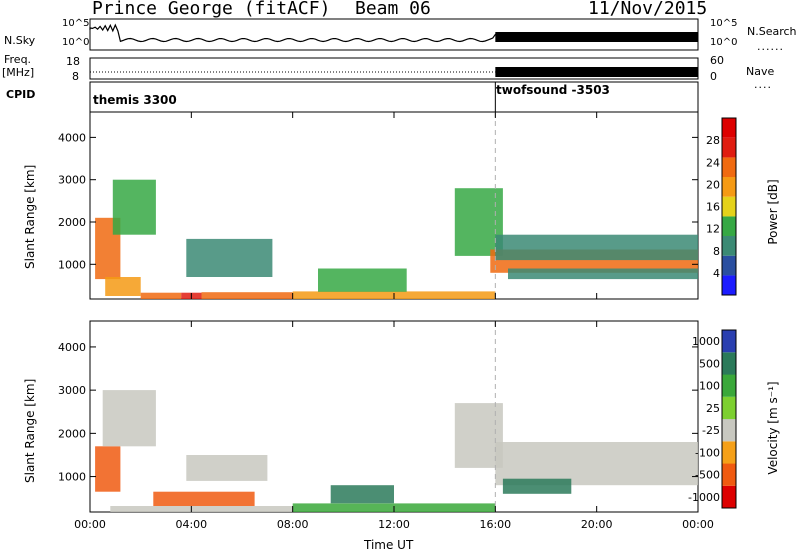 Image resolution: width=800 pixels, height=554 pixels. Describe the element at coordinates (724, 23) in the screenshot. I see `nsearch-tick-top: 10^5` at that location.